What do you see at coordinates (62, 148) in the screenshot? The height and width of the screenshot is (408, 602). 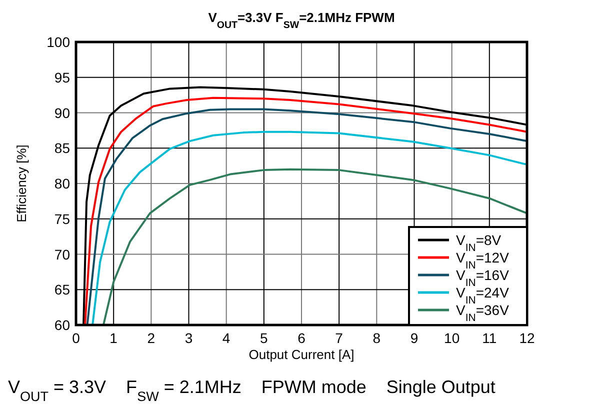 I see `y-tick-label: 85` at bounding box center [62, 148].